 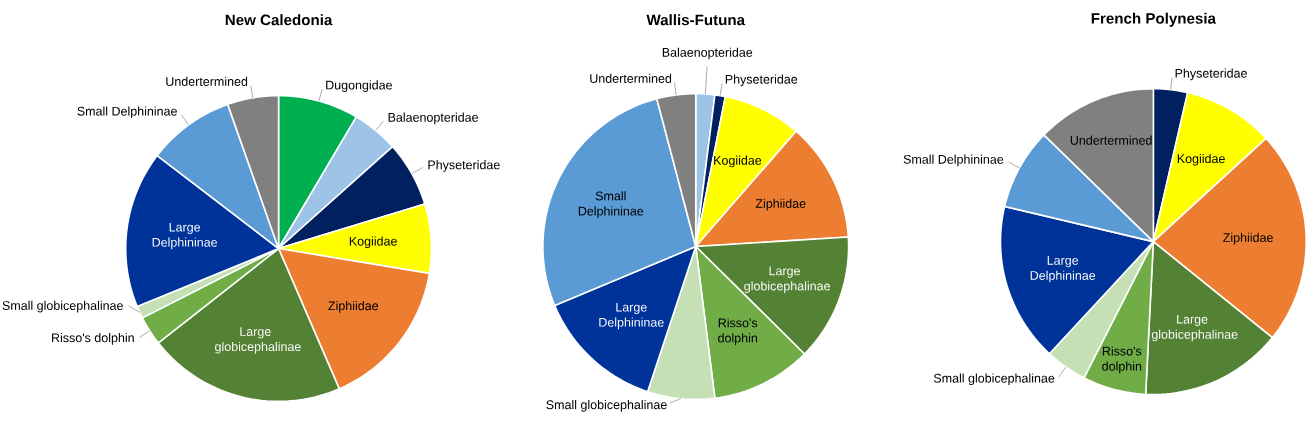 I want to click on chart-title: Wallis-Futuna, so click(x=696, y=20).